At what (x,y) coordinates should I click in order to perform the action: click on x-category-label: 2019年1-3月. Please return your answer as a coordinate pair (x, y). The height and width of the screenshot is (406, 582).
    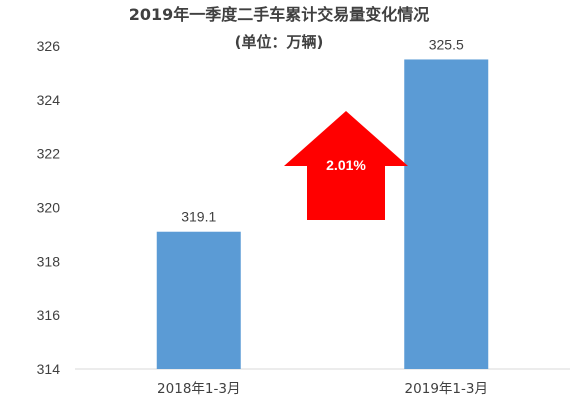
    Looking at the image, I should click on (446, 389).